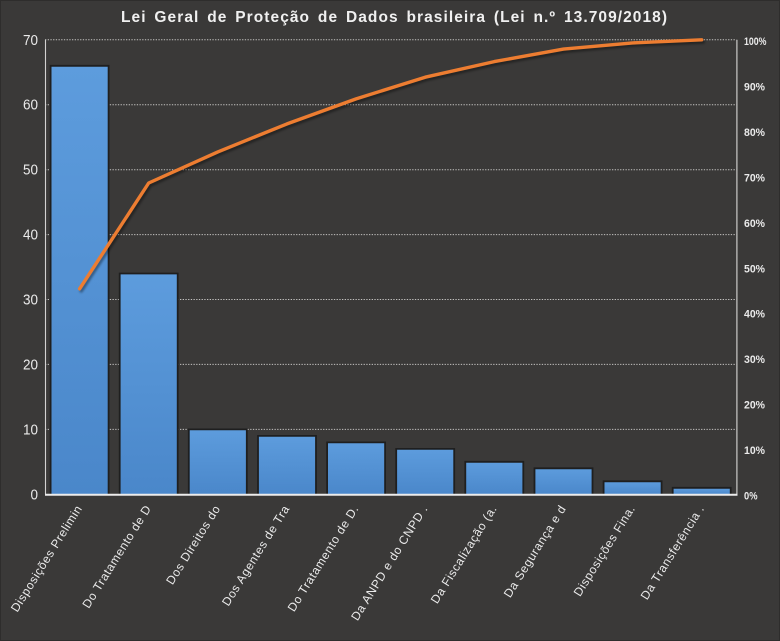 The image size is (780, 641). What do you see at coordinates (30, 41) in the screenshot?
I see `svg-text: 70` at bounding box center [30, 41].